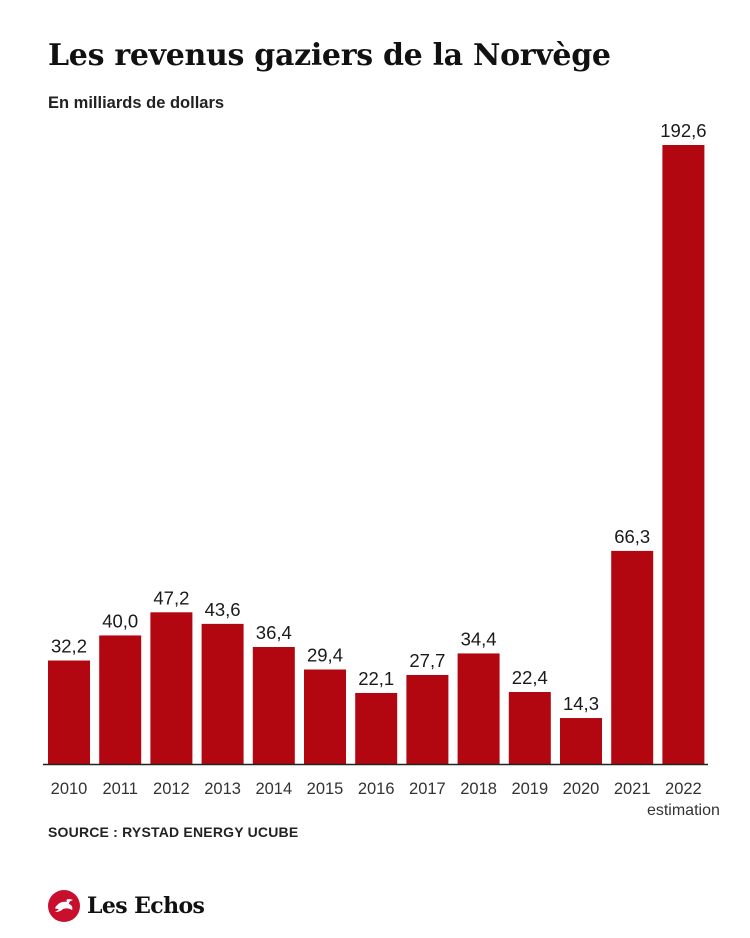  I want to click on value-label-2010: 32,2, so click(69, 646).